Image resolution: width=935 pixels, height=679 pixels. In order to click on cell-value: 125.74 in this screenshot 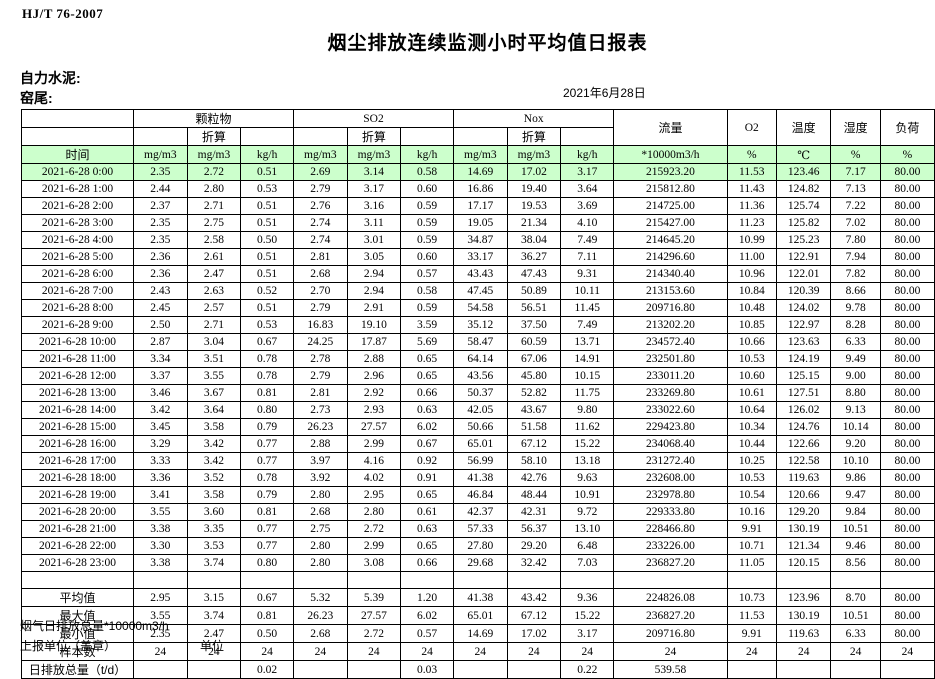, I will do `click(803, 206)`.